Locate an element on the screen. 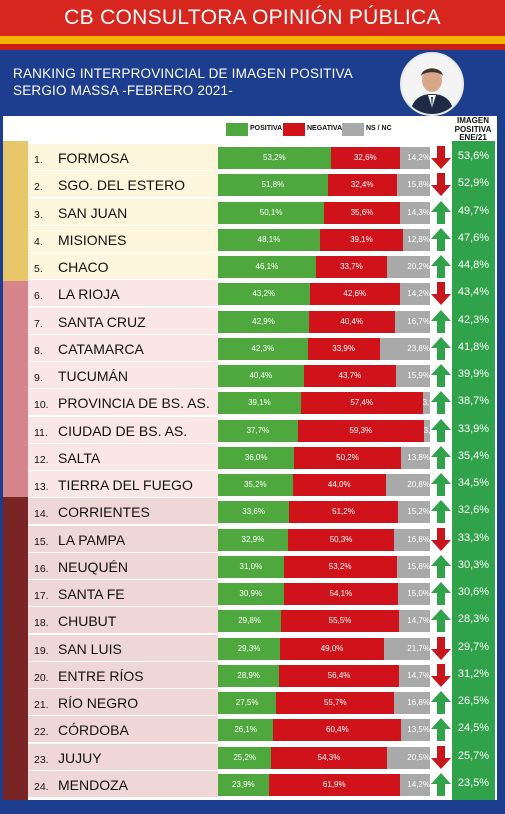  table-row: 1. FORMOSA 53,2% 32,6% 14,2% 53,6% is located at coordinates (258, 157).